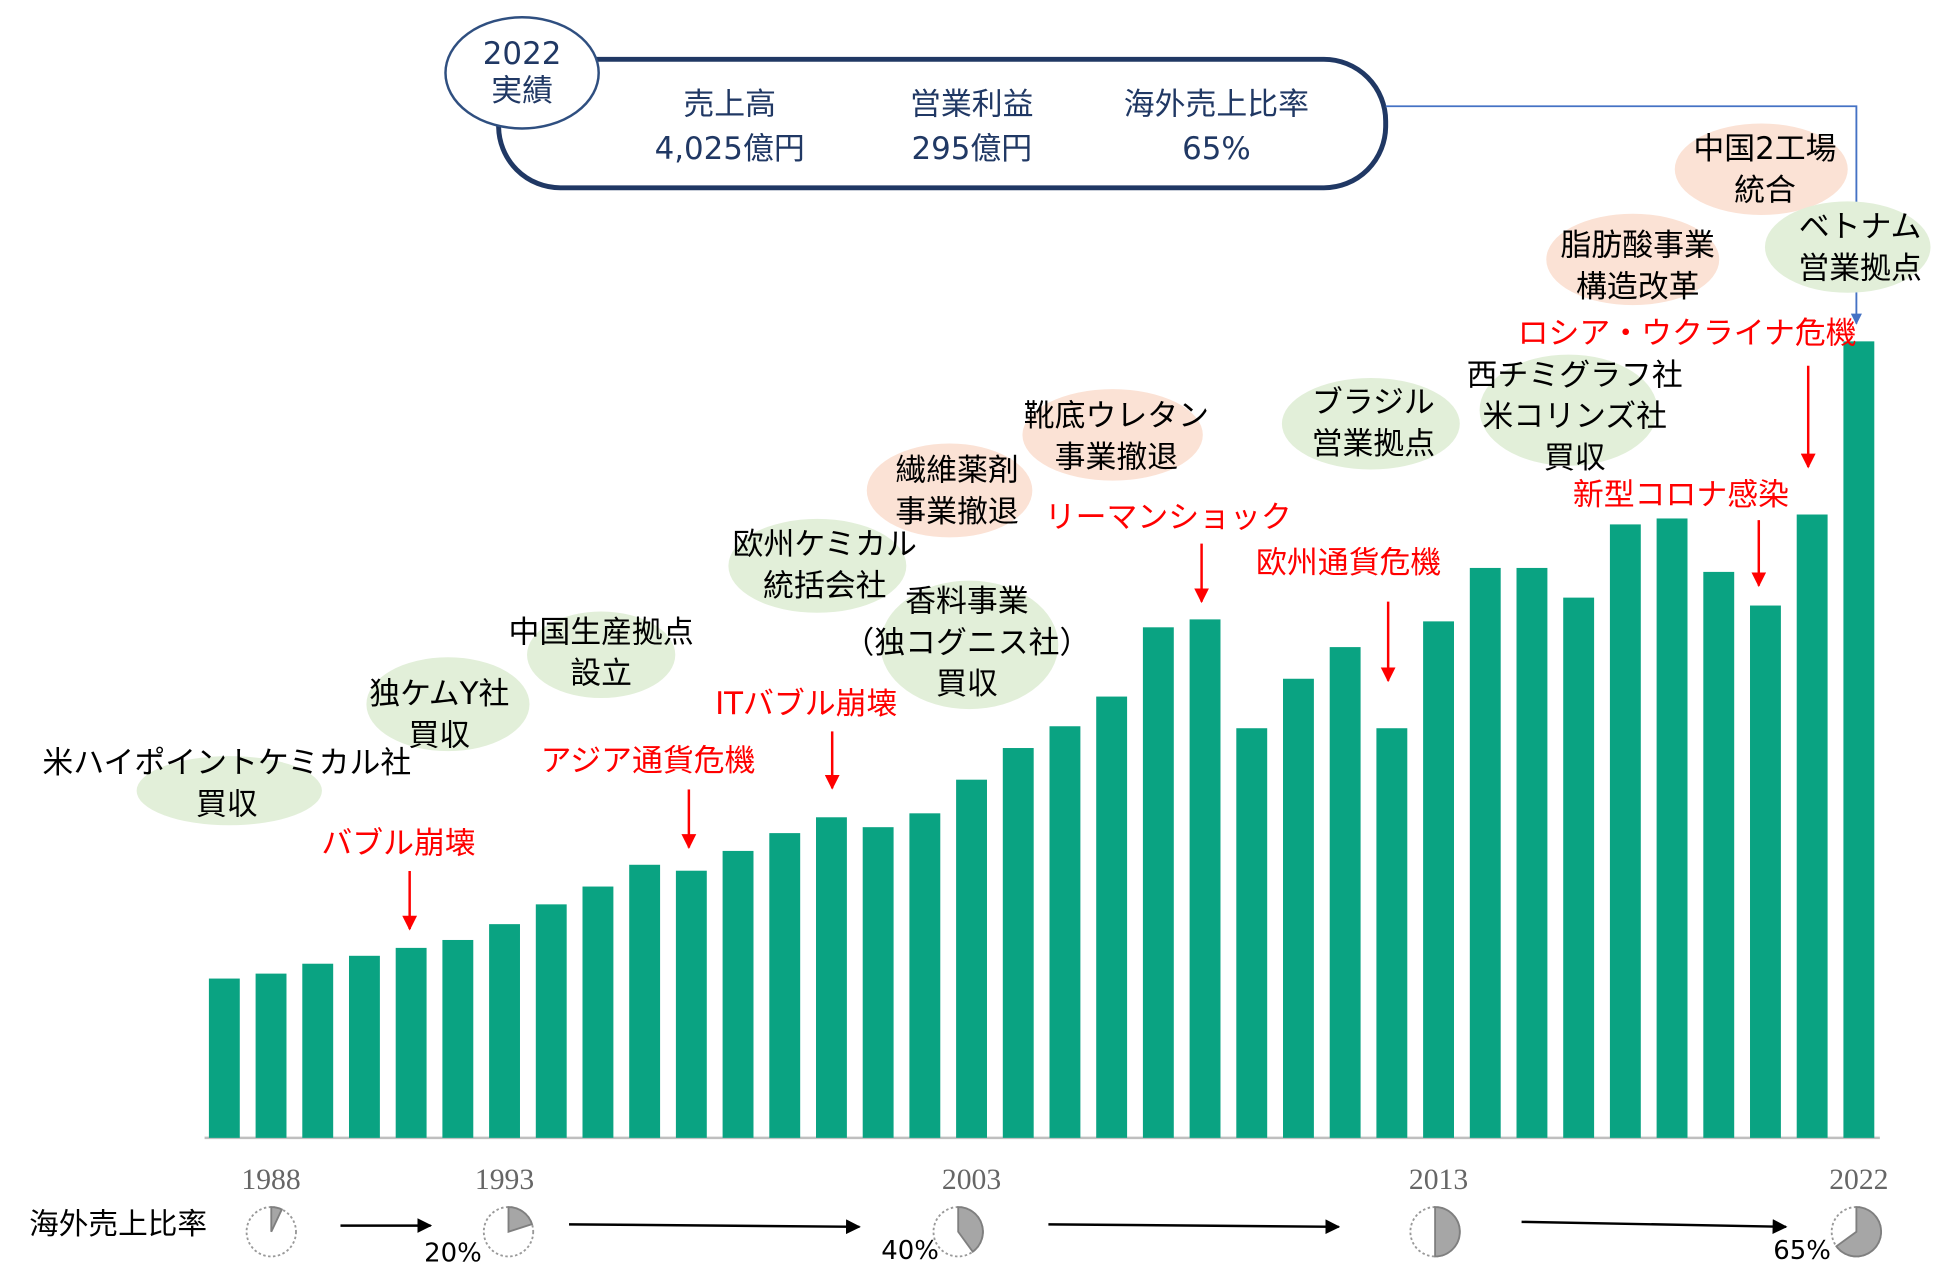  What do you see at coordinates (398, 844) in the screenshot?
I see `crisis-label: バブル崩壊` at bounding box center [398, 844].